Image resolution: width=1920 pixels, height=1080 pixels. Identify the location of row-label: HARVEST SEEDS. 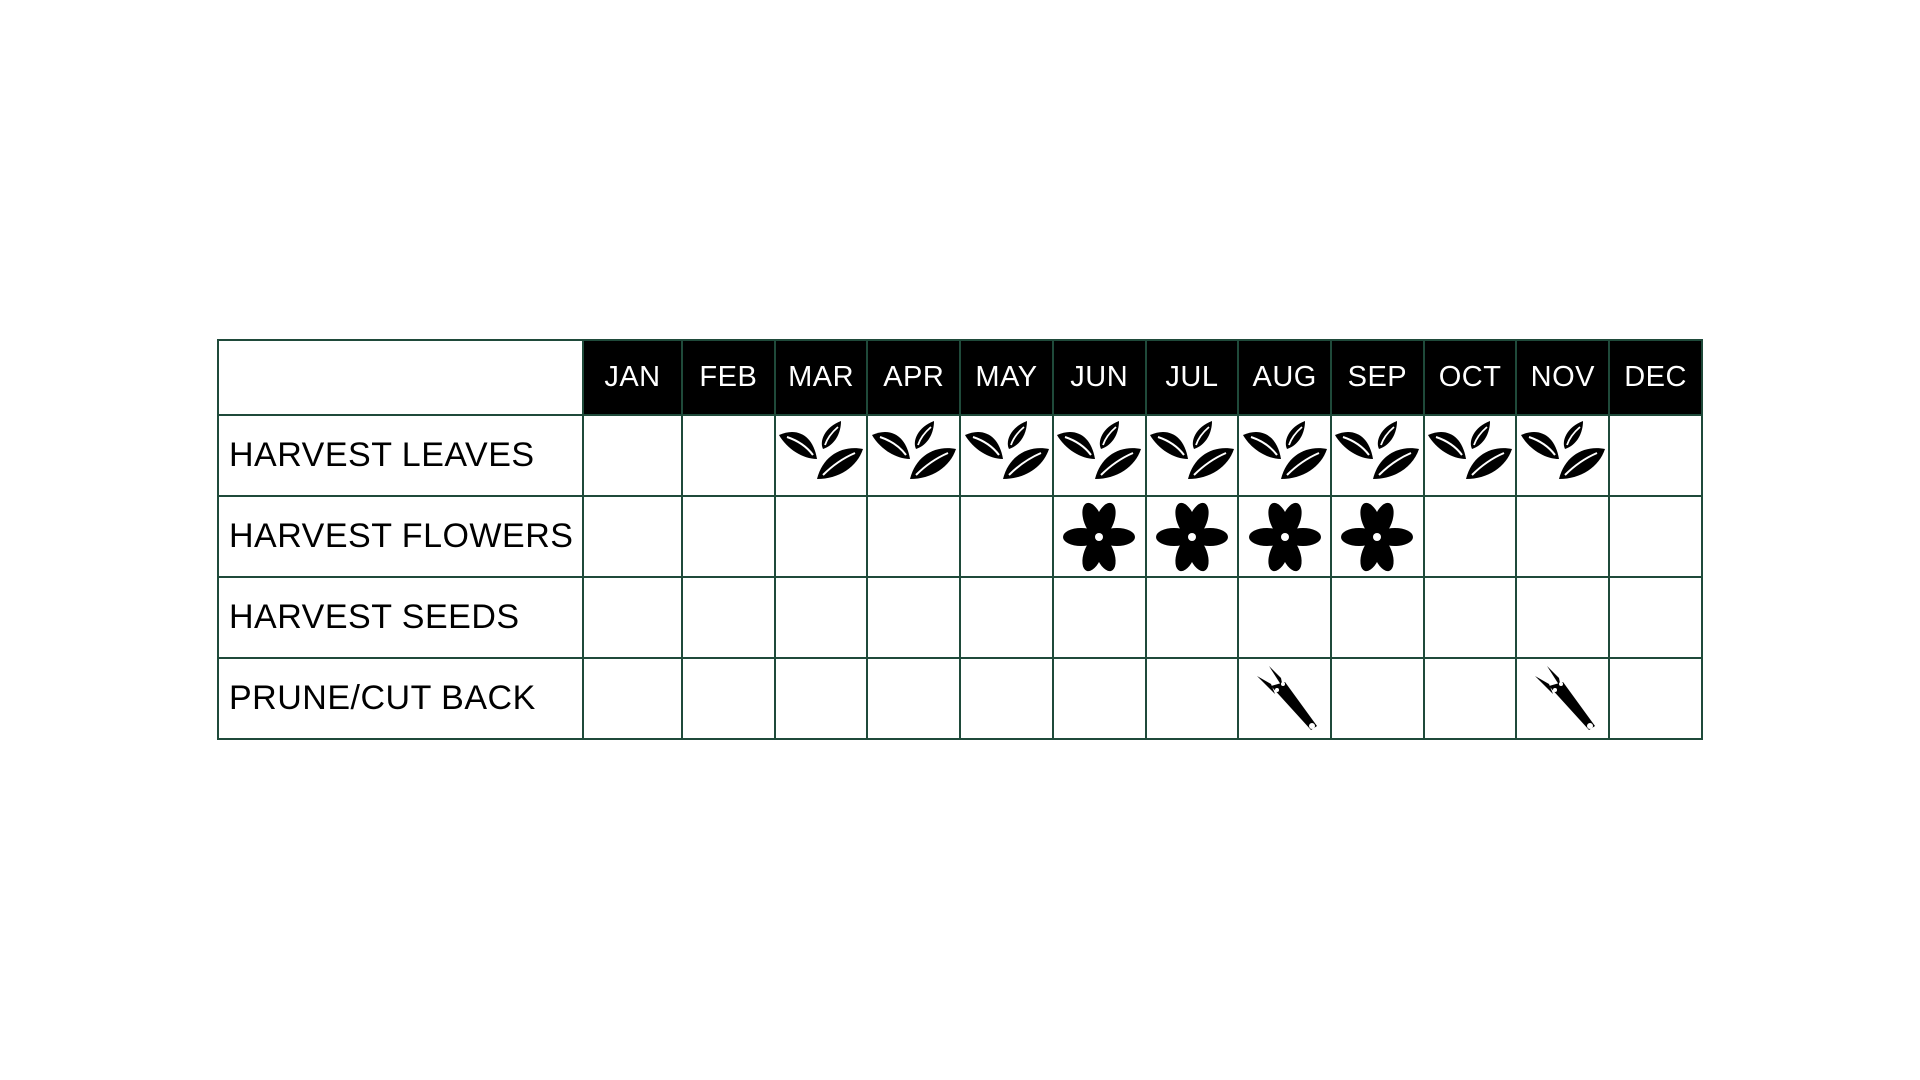
(400, 617).